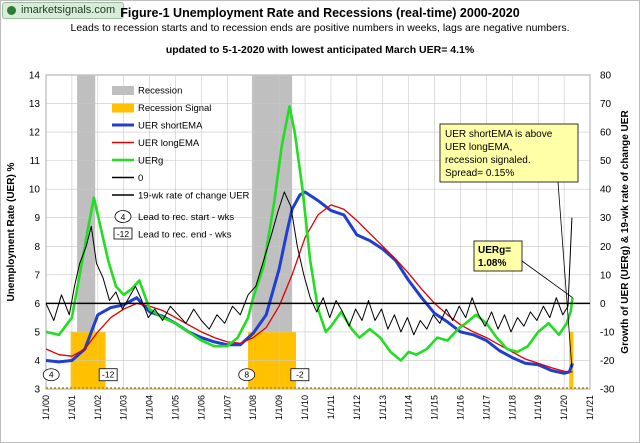 The width and height of the screenshot is (640, 443). I want to click on y-tick-label: 3, so click(37, 390).